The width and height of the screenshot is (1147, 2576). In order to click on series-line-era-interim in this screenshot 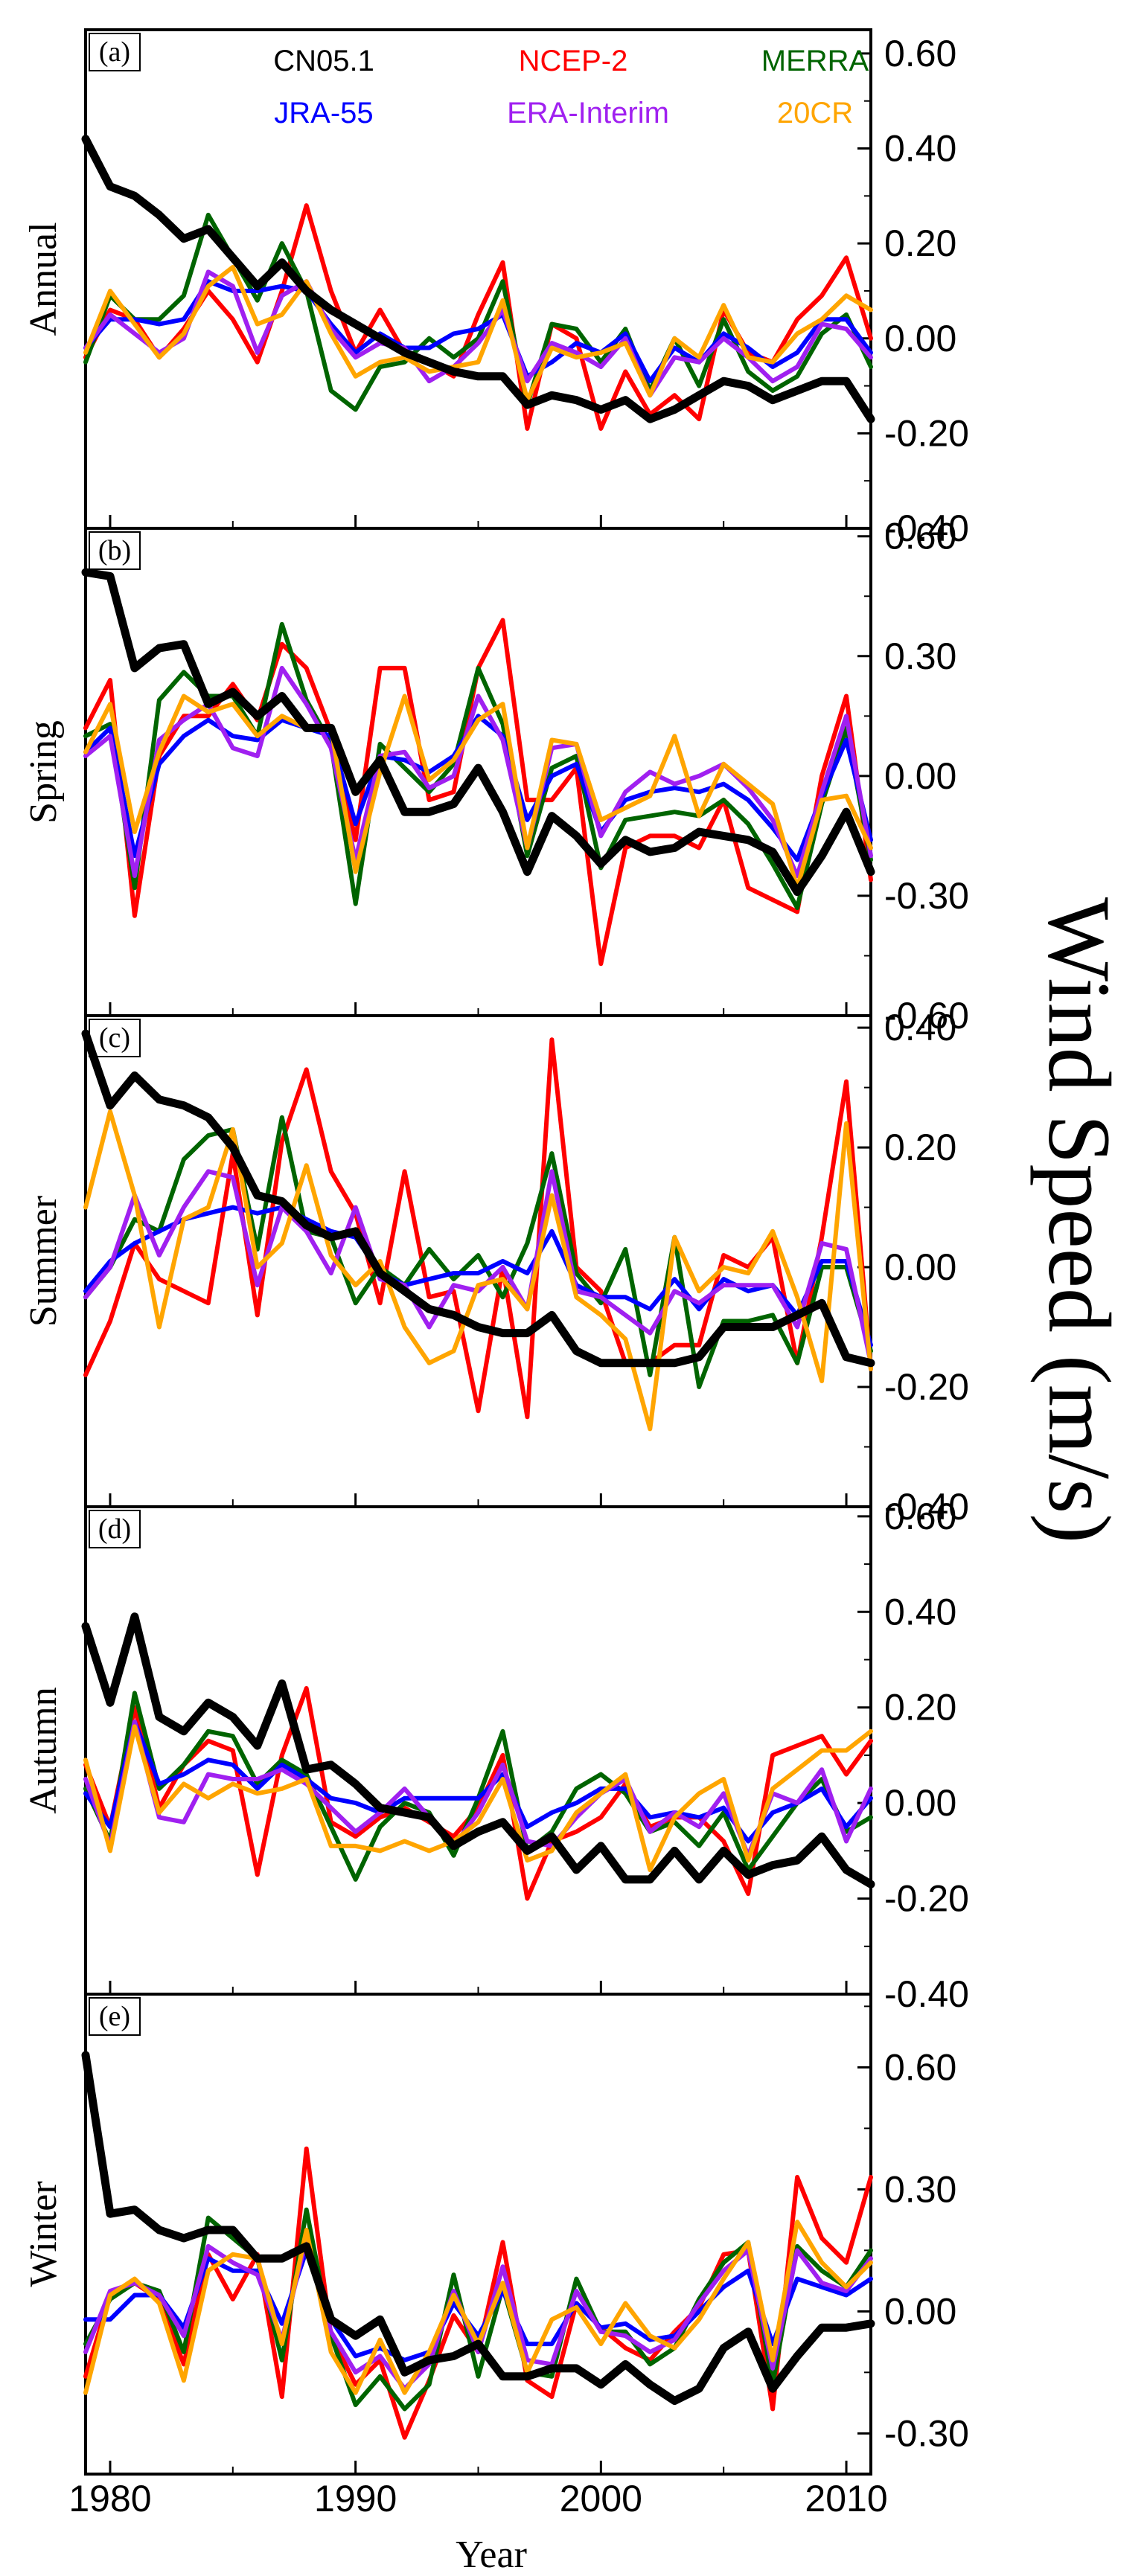, I will do `click(478, 333)`.